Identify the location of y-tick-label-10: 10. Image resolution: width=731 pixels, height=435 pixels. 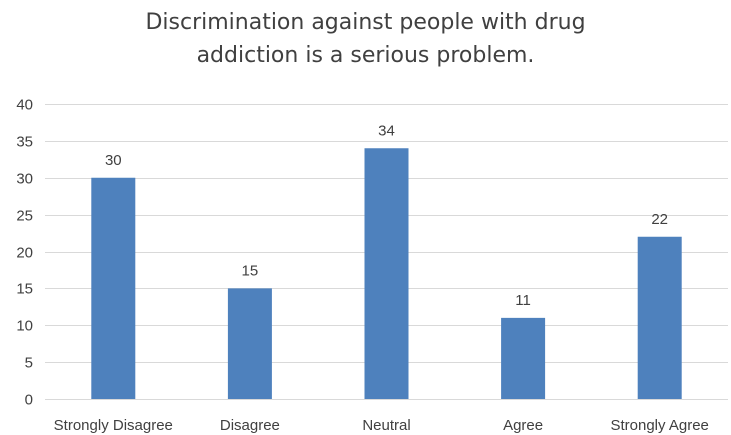
(24, 326).